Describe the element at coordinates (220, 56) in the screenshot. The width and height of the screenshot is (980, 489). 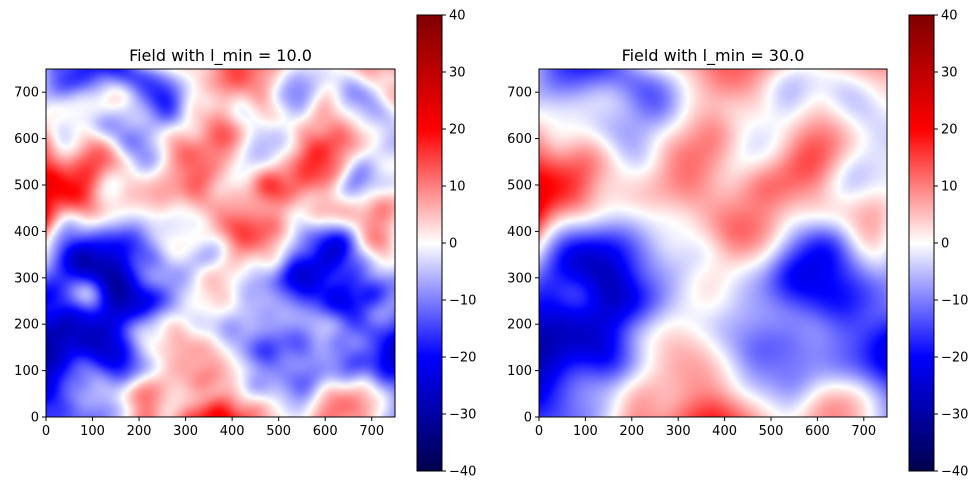
I see `chart-title: Field with l_min = 10.0` at that location.